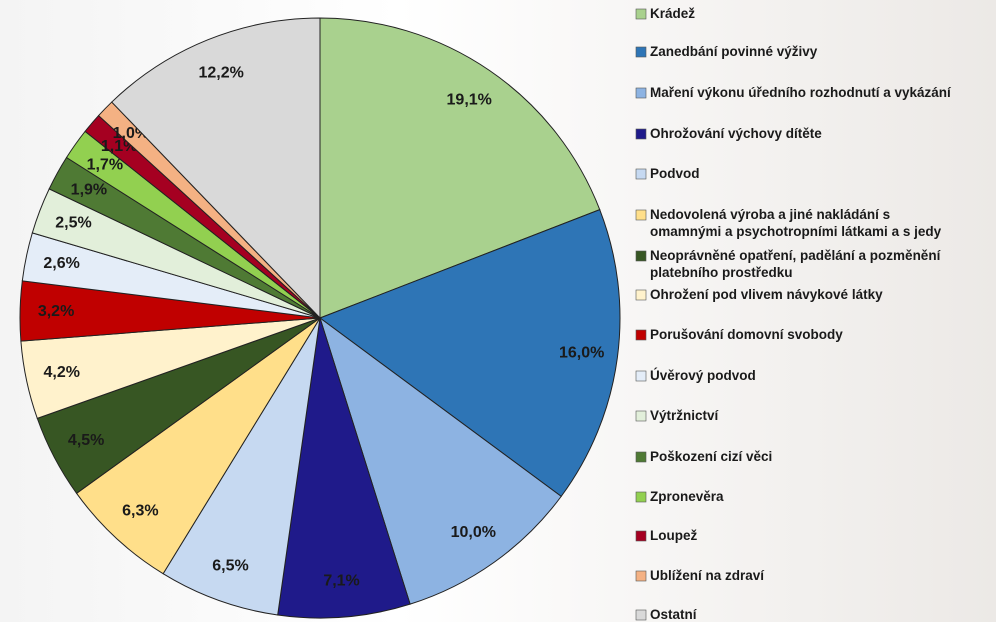 The width and height of the screenshot is (996, 622). I want to click on legend-line: Výtržnictví, so click(685, 415).